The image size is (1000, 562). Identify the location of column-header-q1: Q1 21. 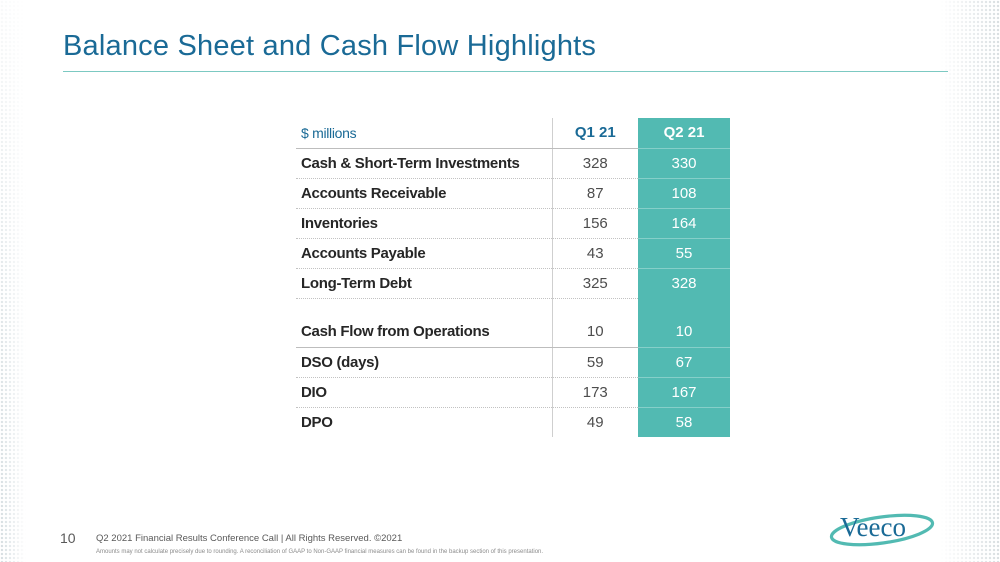
(594, 133).